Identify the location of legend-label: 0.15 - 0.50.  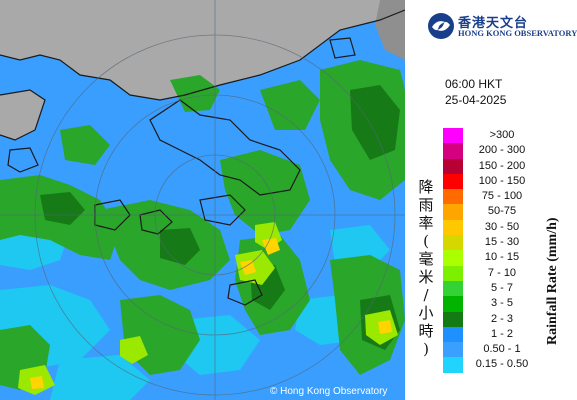
(502, 364).